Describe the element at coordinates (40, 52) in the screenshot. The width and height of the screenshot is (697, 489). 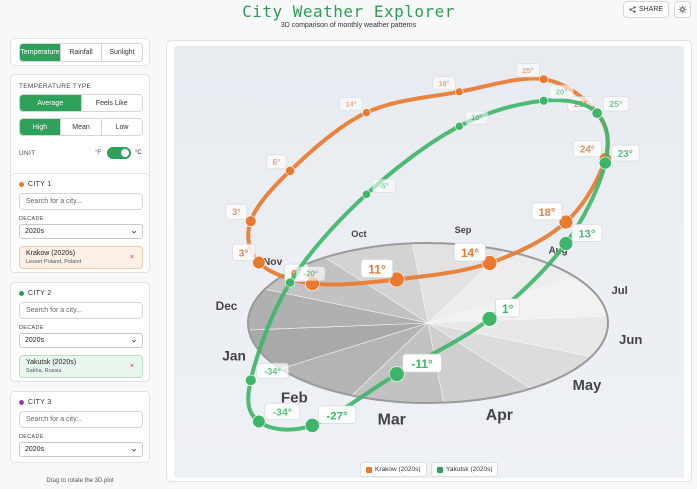
I see `tab-temperature: Temperature` at that location.